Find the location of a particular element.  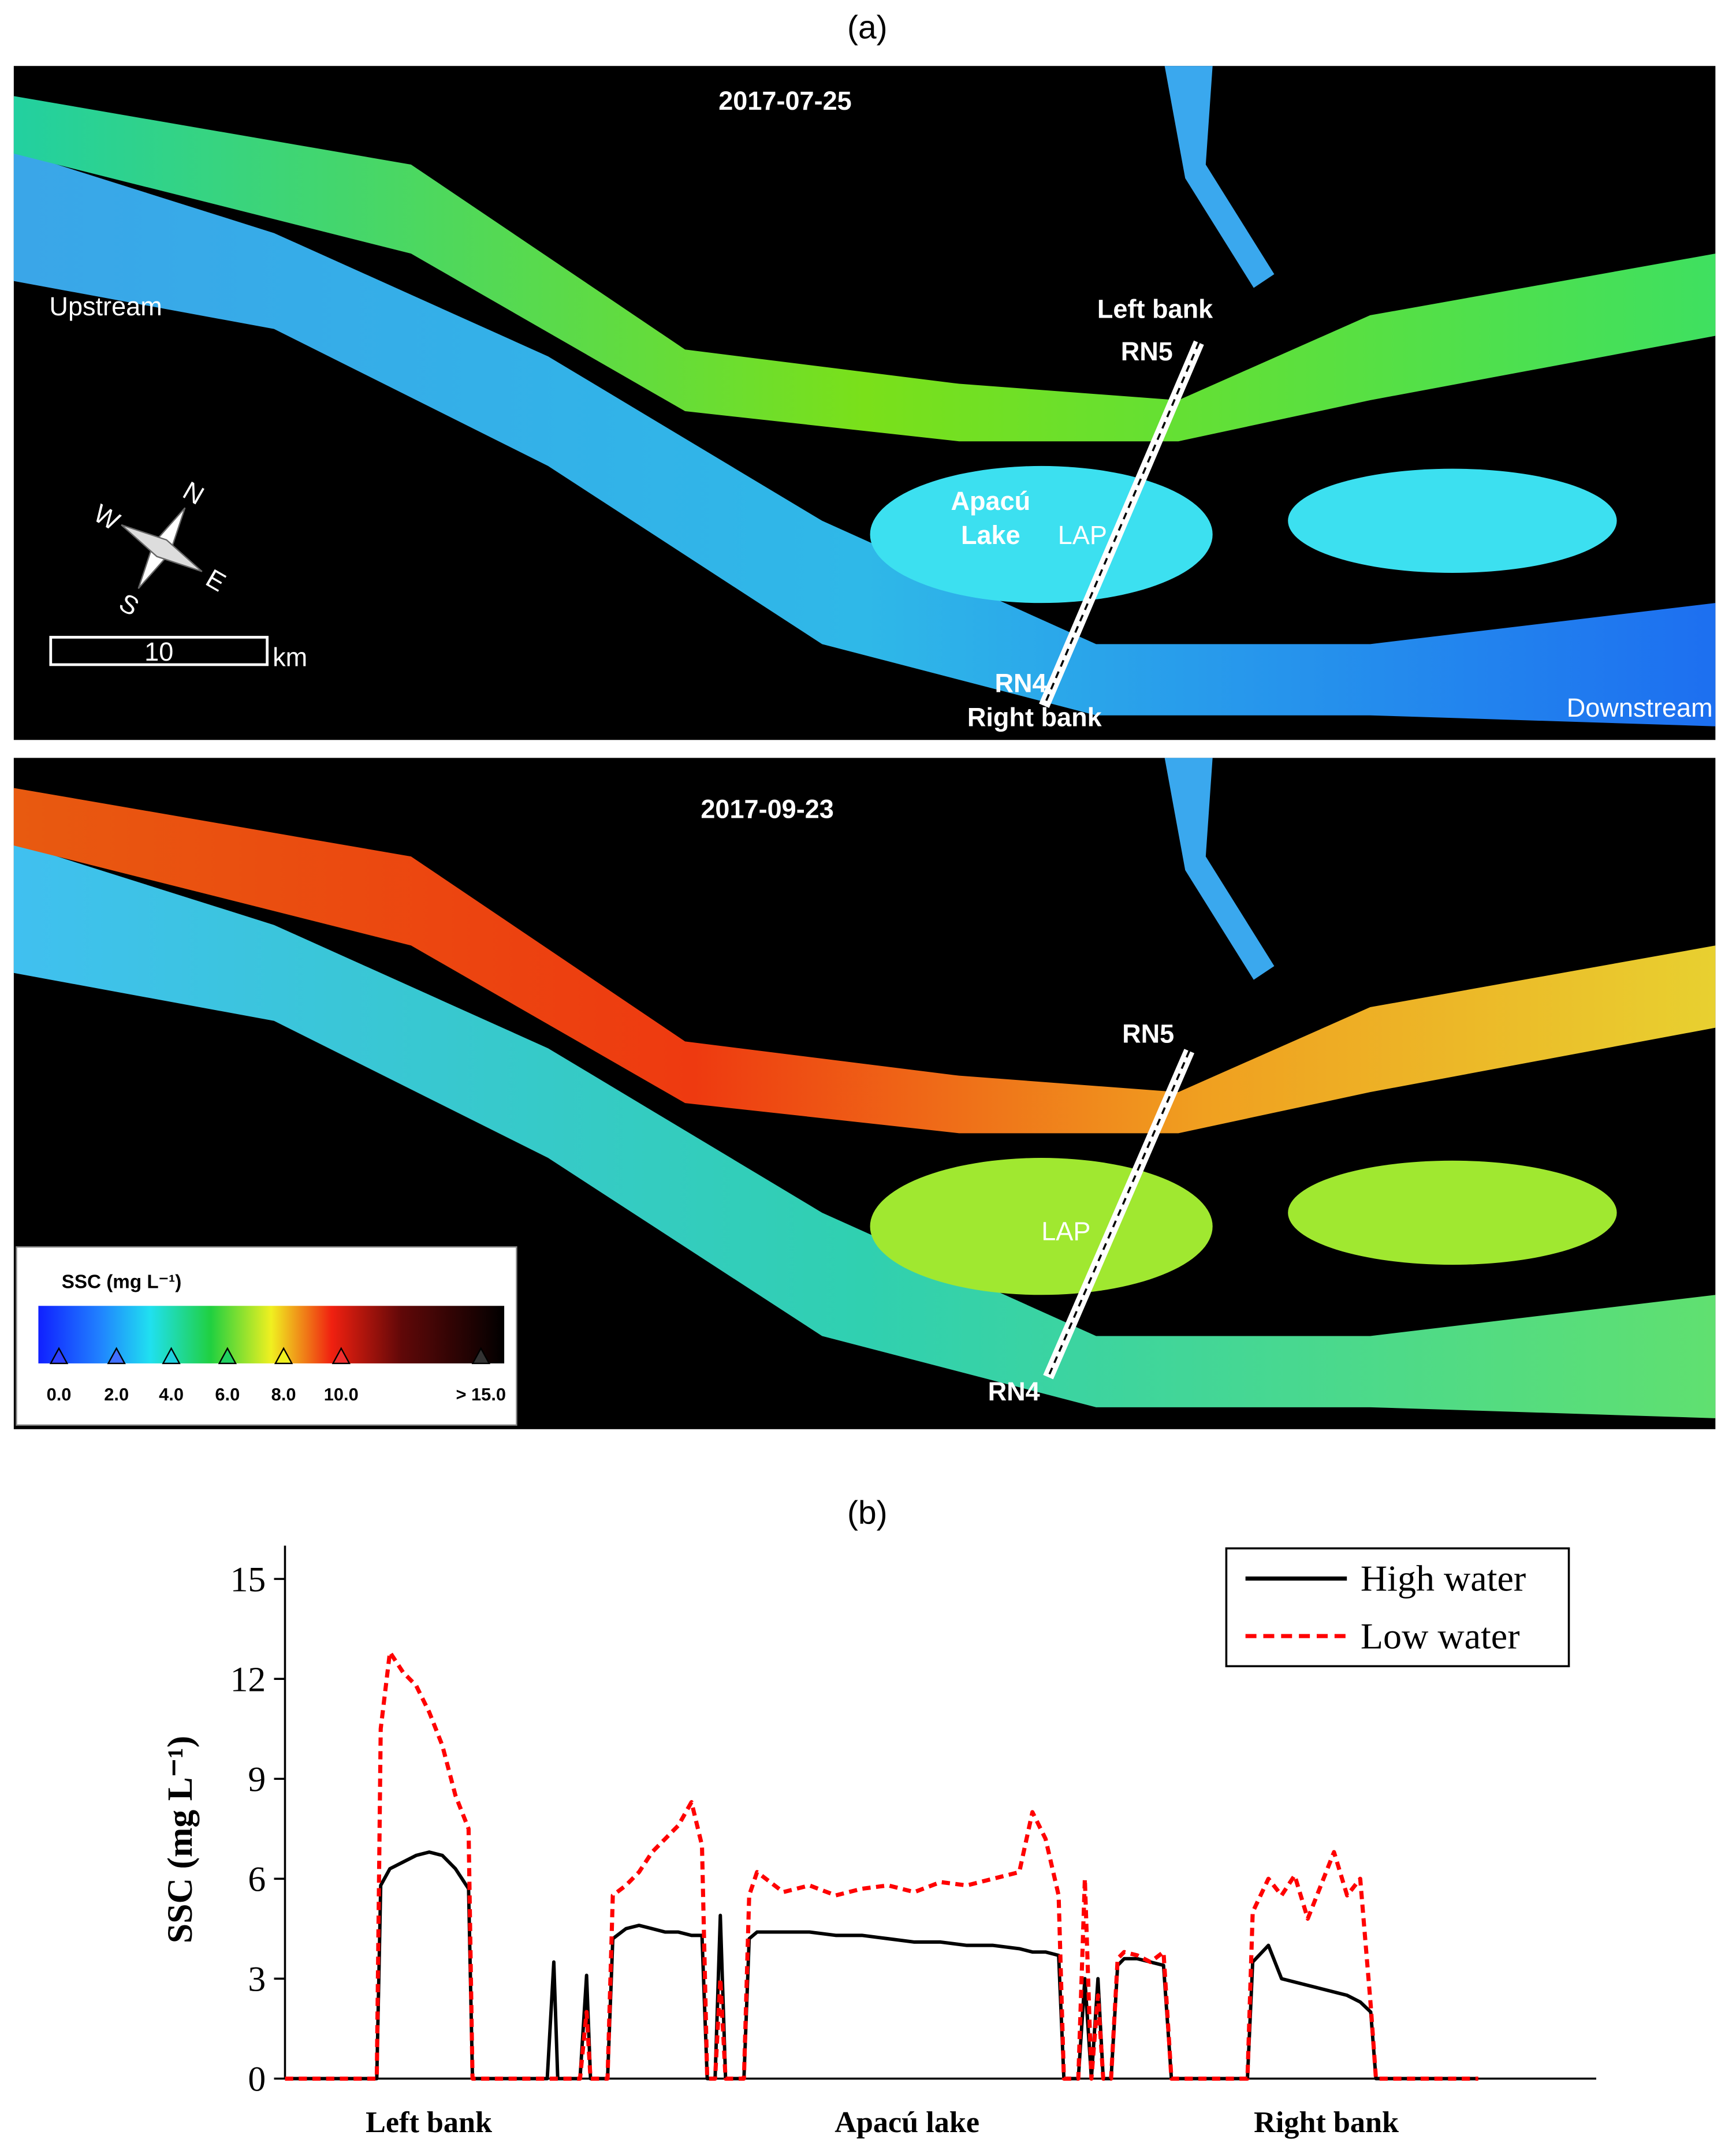

map-label: Right bank is located at coordinates (1034, 717).